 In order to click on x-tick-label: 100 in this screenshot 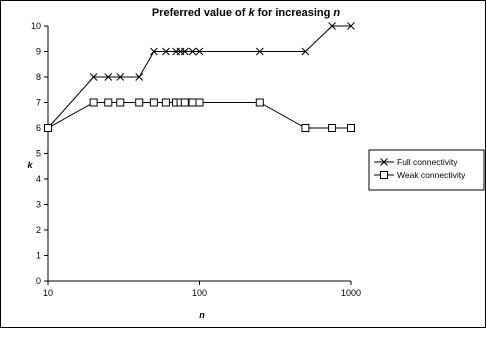, I will do `click(199, 293)`.